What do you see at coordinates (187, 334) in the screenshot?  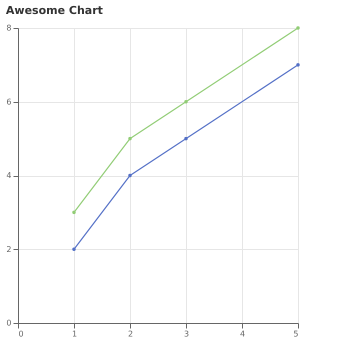 I see `x-tick-label: 3` at bounding box center [187, 334].